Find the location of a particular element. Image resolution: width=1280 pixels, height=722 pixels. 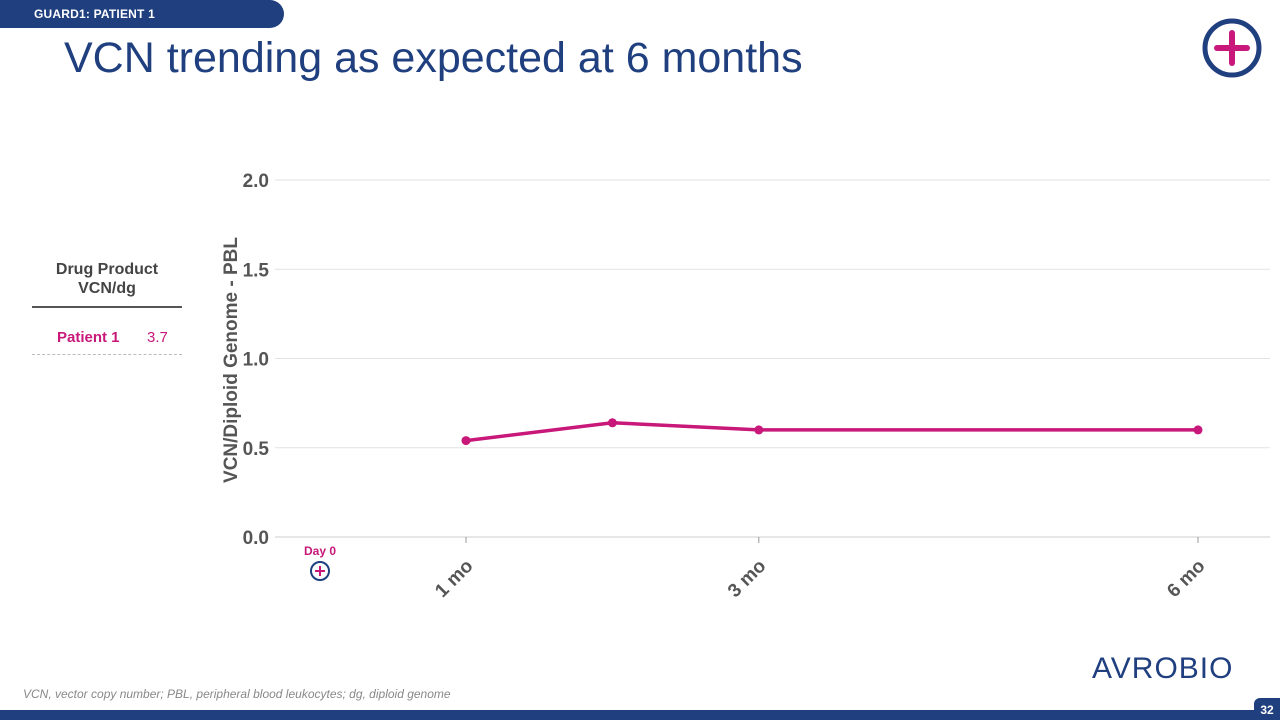

series-layer is located at coordinates (832, 432).